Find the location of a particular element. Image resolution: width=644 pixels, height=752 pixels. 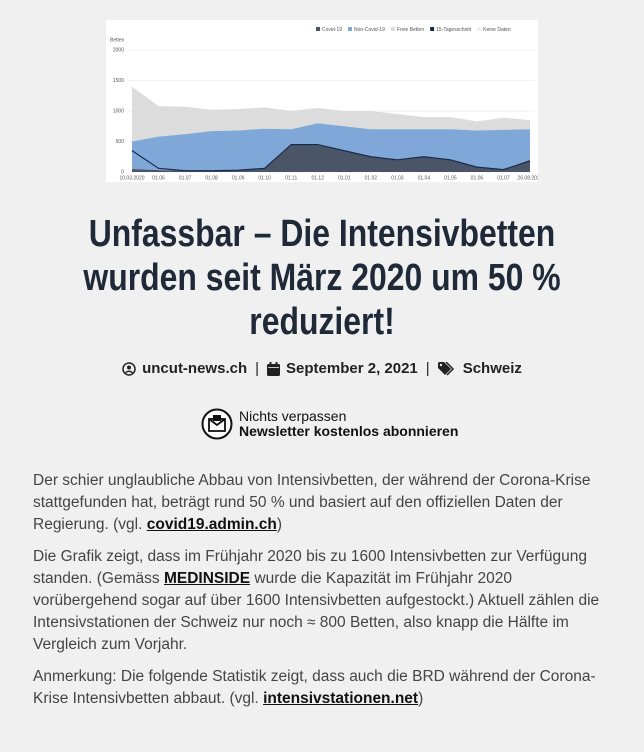

x-tick-label: 26.08.2021 is located at coordinates (527, 178).